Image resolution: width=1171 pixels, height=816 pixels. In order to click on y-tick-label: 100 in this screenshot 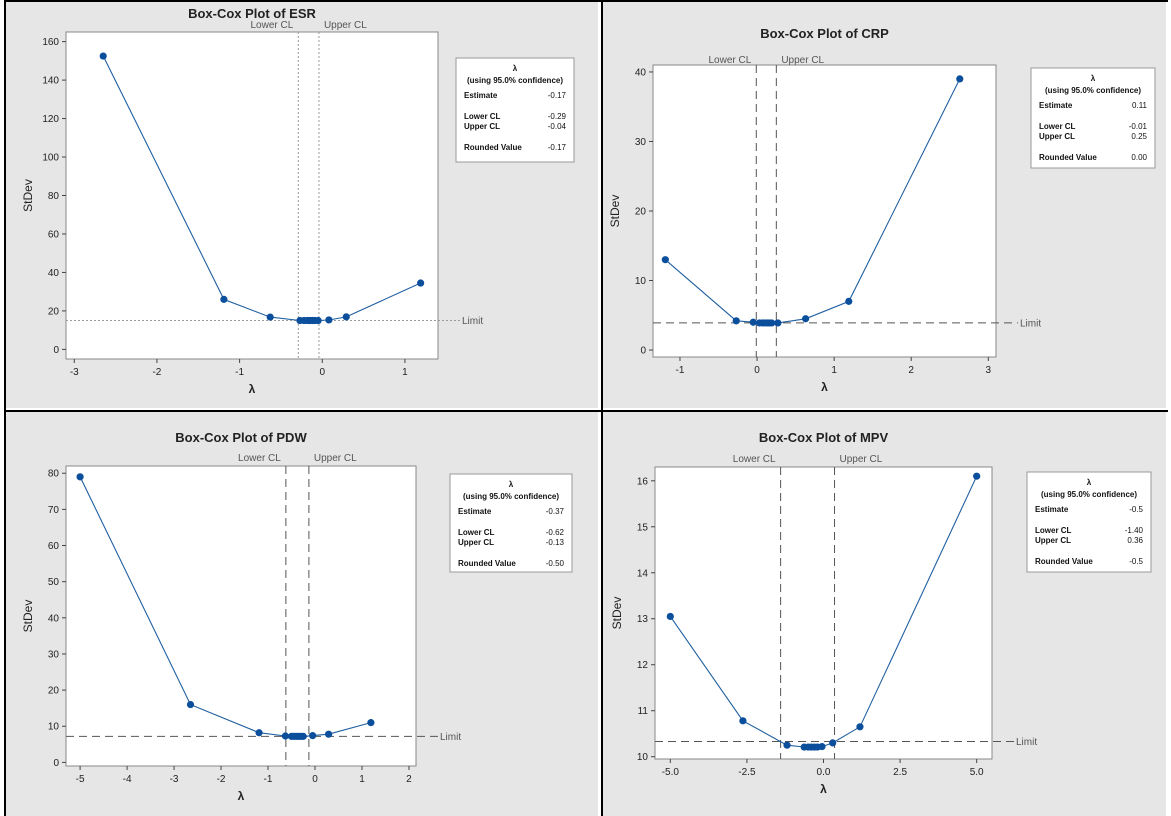, I will do `click(50, 158)`.